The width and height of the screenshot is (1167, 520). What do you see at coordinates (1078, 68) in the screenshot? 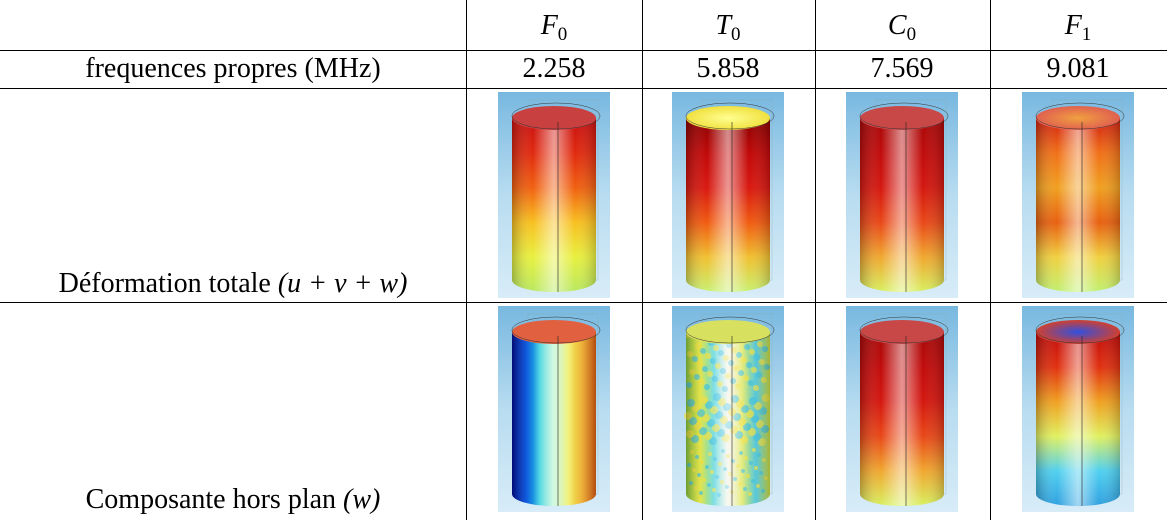
I see `frequency-value: 9.081` at bounding box center [1078, 68].